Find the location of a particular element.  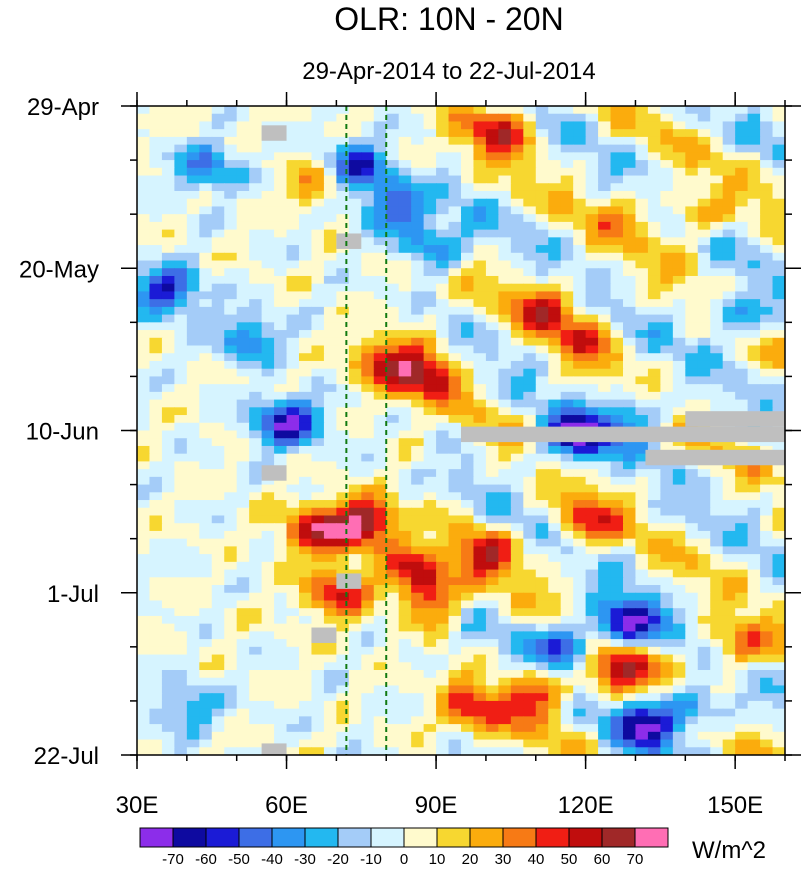

y-tick-label: 20-May is located at coordinates (59, 269).